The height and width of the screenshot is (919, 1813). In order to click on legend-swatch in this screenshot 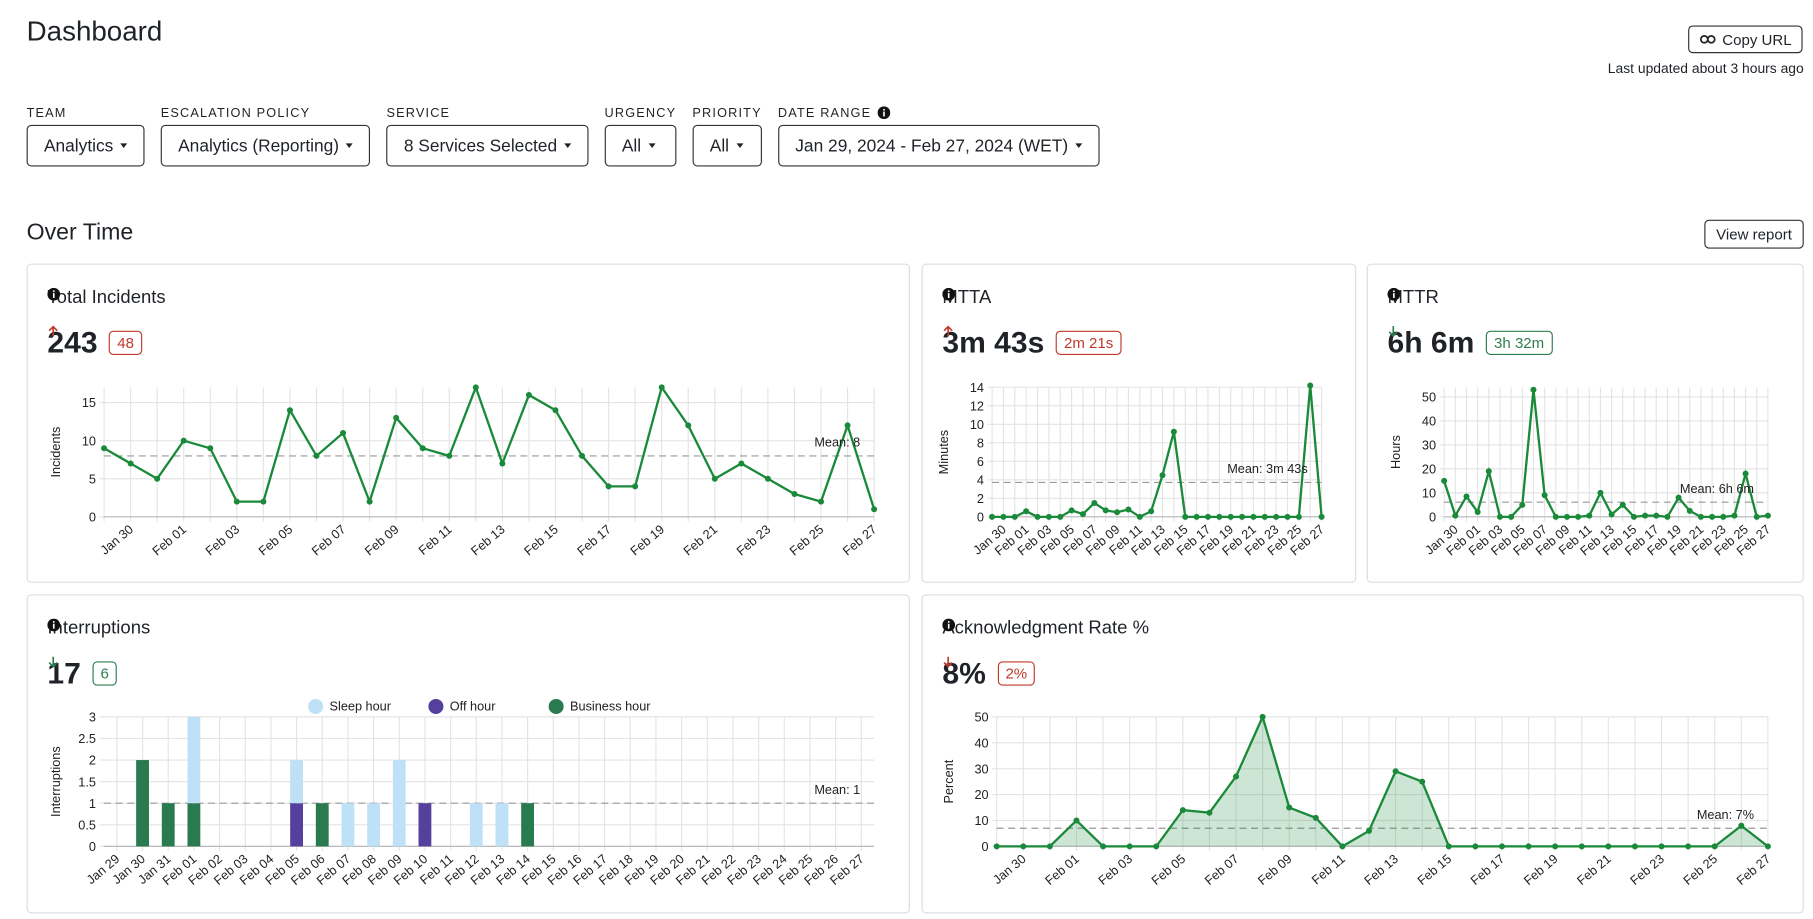, I will do `click(556, 706)`.